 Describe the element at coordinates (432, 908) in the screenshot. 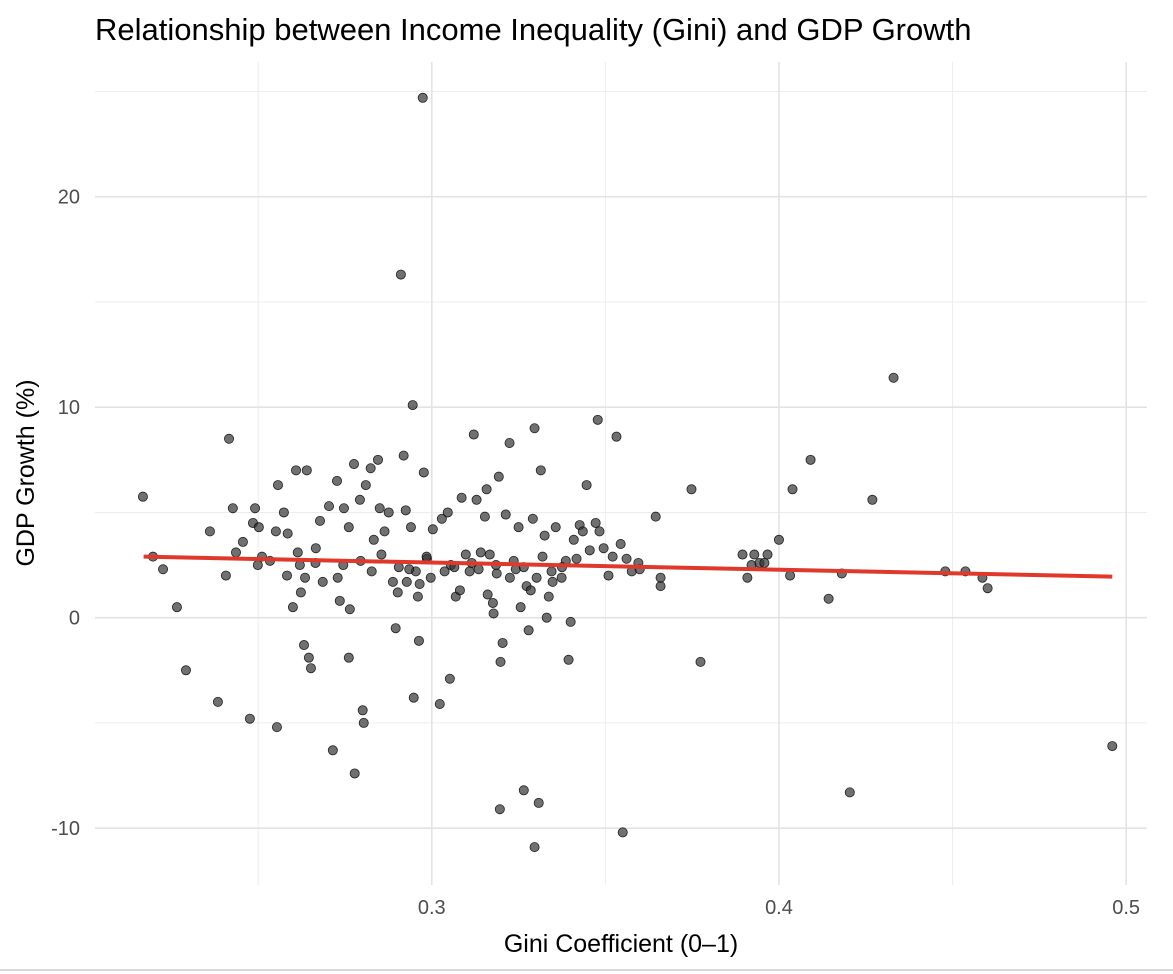

I see `x-tick-label: 0.3` at that location.